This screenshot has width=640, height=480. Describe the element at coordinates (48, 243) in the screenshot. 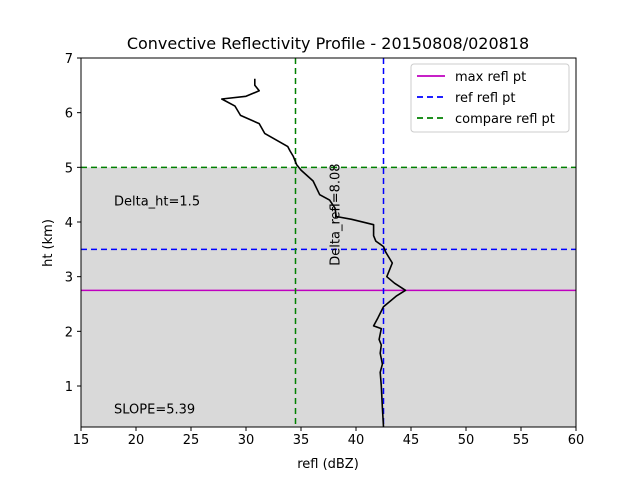

I see `y-axis-label: ht (km)` at that location.